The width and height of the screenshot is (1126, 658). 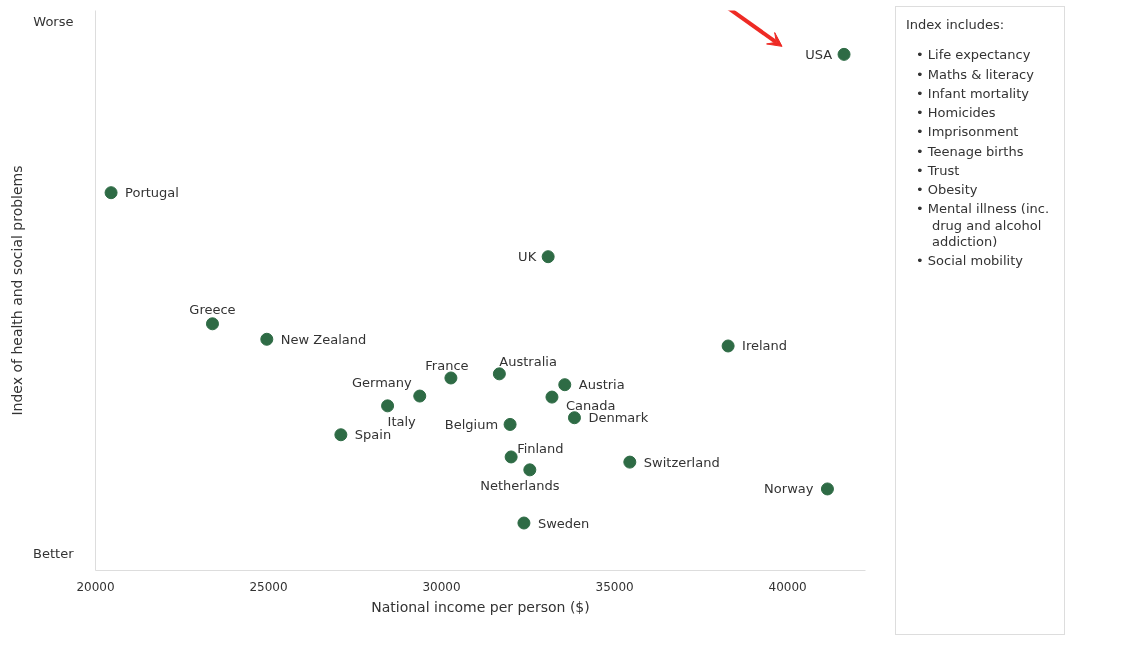 I want to click on annotation: Sweden, so click(x=563, y=523).